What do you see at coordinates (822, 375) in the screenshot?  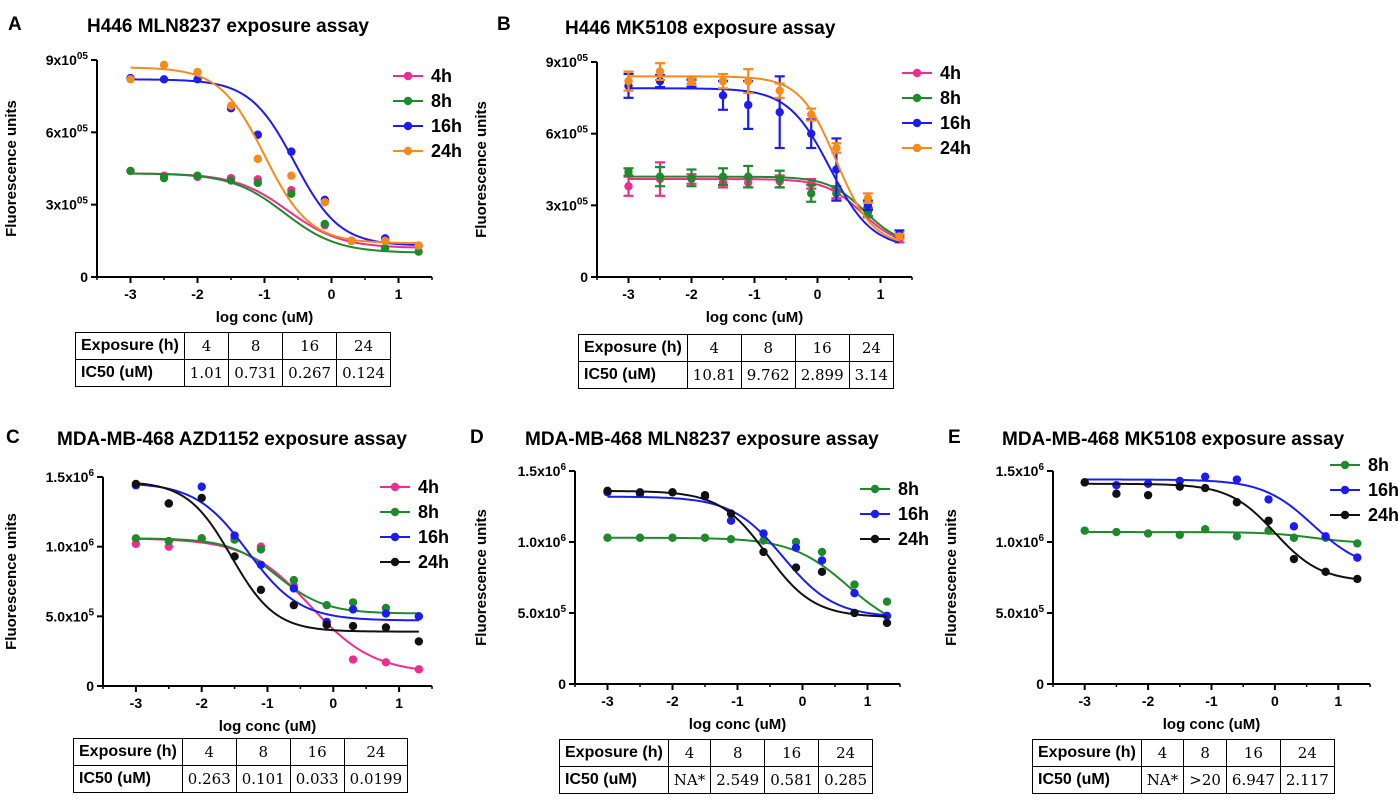 I see `ic50-cell: 2.899` at bounding box center [822, 375].